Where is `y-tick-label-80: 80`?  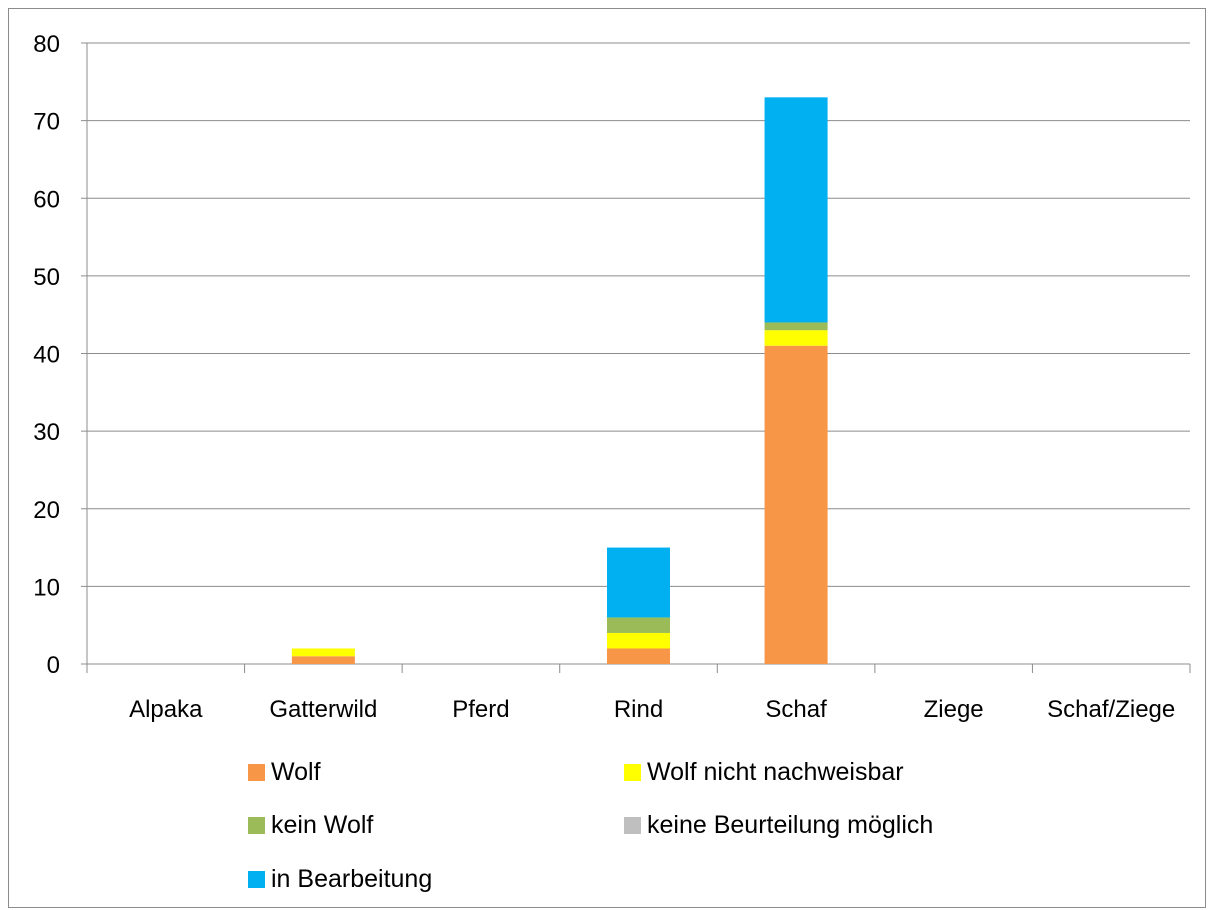
y-tick-label-80: 80 is located at coordinates (46, 44).